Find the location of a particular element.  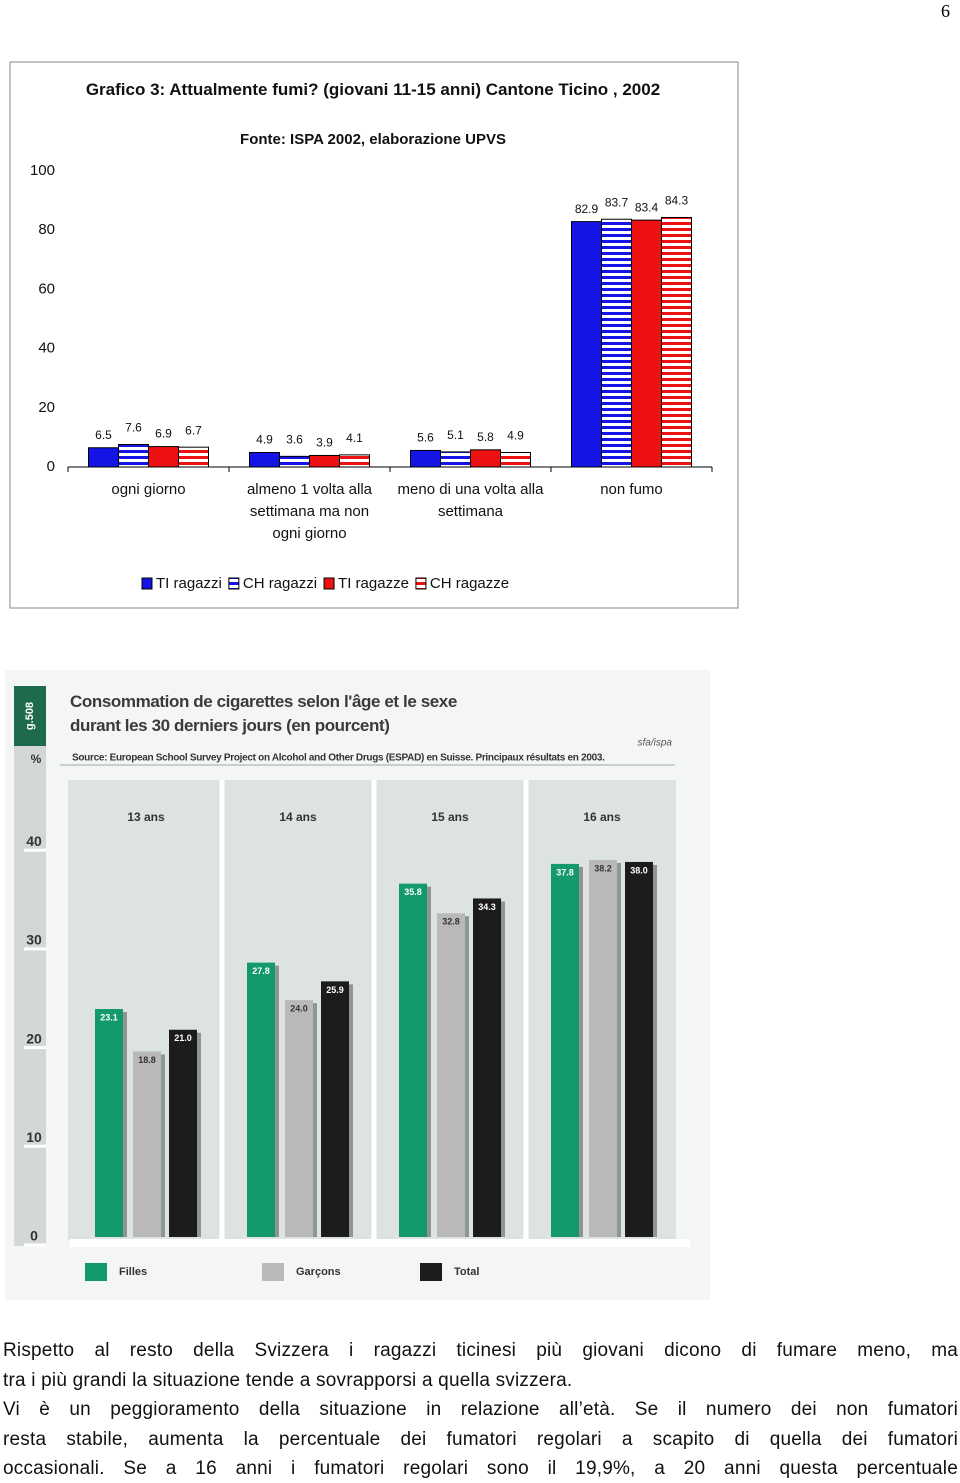

value-label: 21.0 is located at coordinates (183, 1038).